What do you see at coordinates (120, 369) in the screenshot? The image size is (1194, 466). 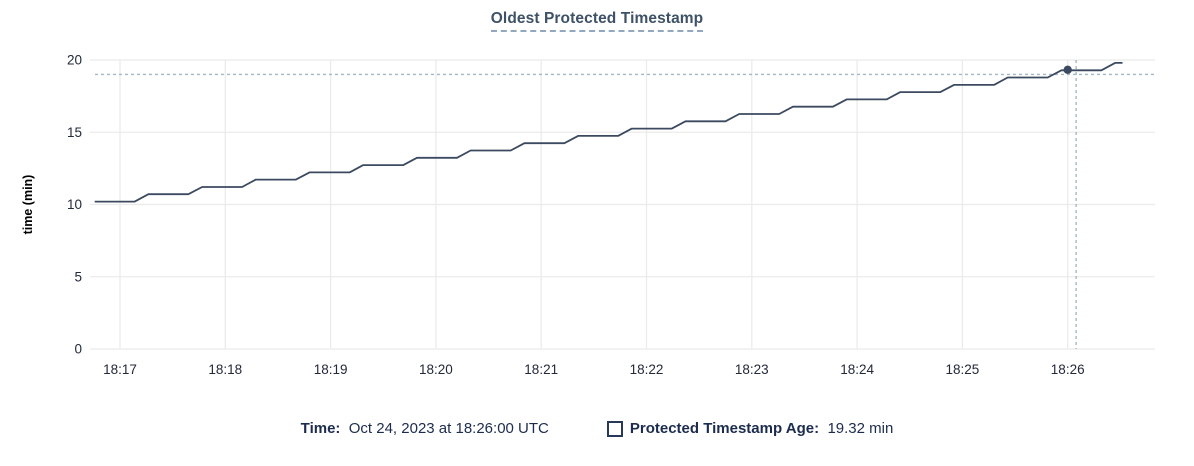 I see `x-tick-label: 18:17` at bounding box center [120, 369].